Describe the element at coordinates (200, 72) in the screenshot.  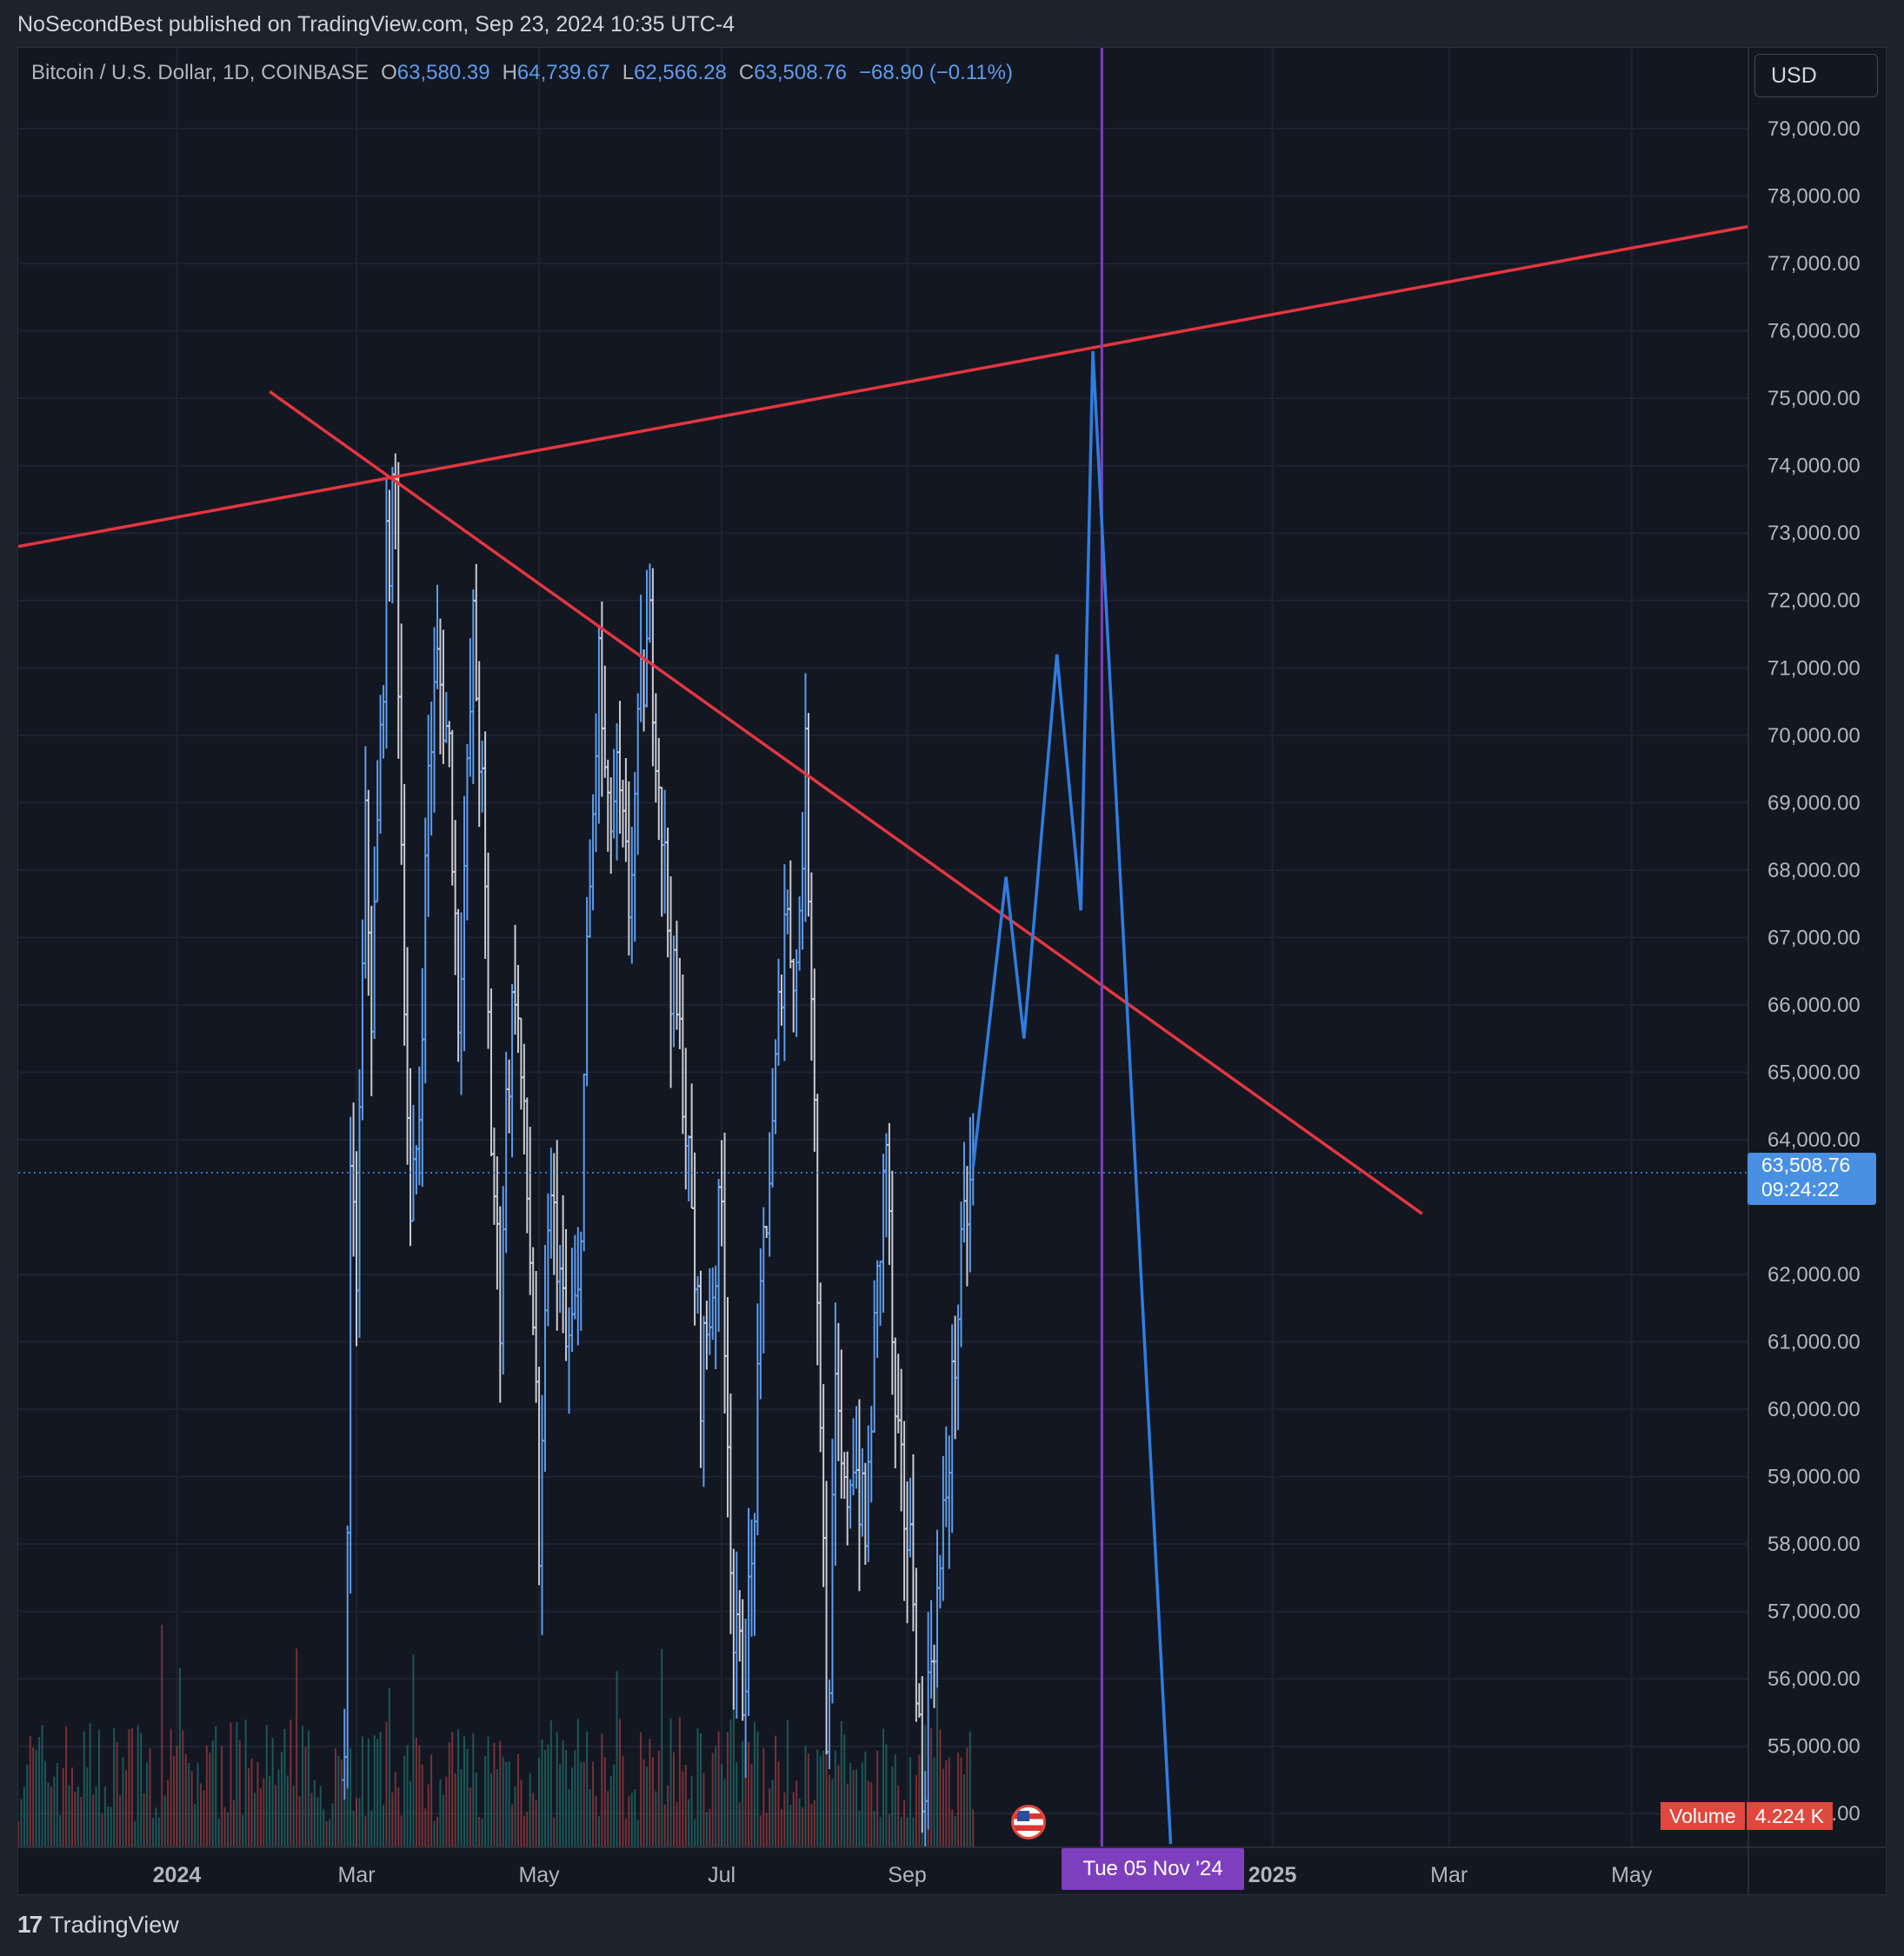
I see `symbol-name: Bitcoin / U.S. Dollar, 1D, COINBASE` at that location.